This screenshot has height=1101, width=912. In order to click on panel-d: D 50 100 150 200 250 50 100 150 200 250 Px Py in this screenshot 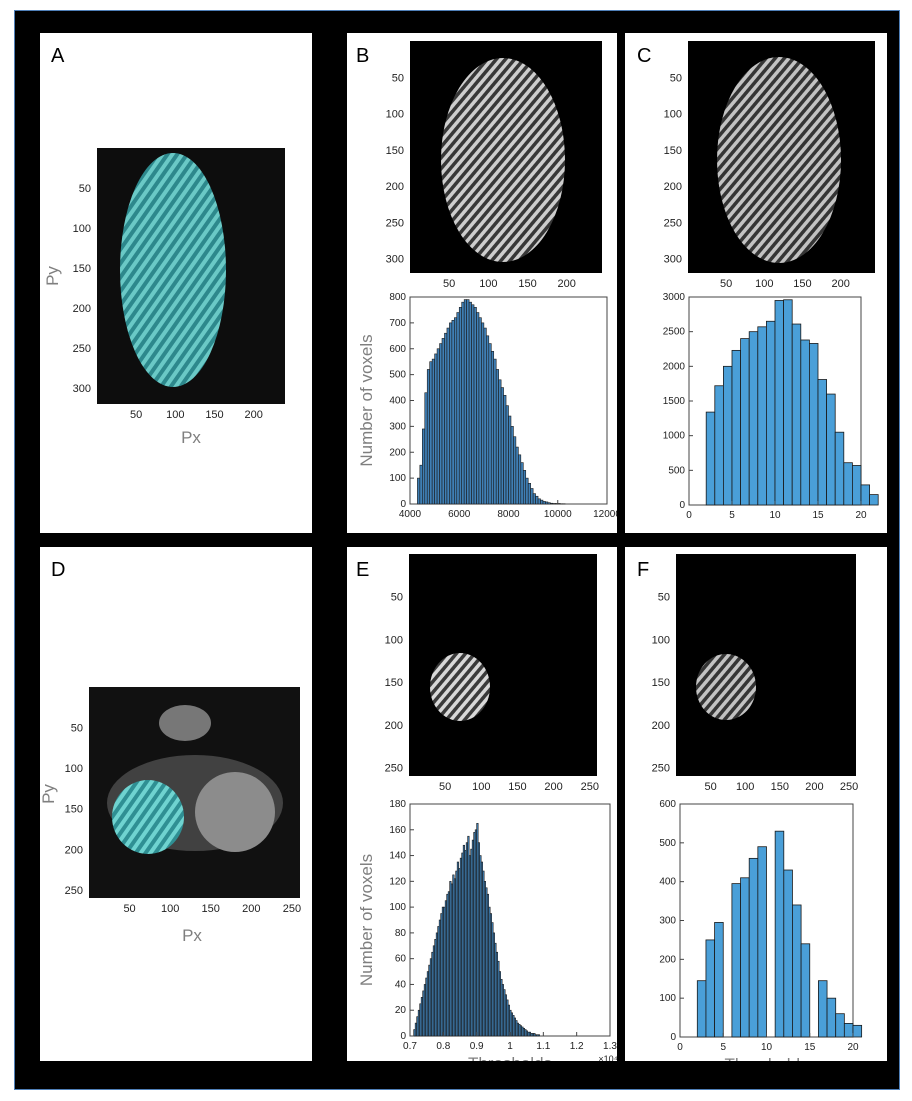, I will do `click(175, 804)`.